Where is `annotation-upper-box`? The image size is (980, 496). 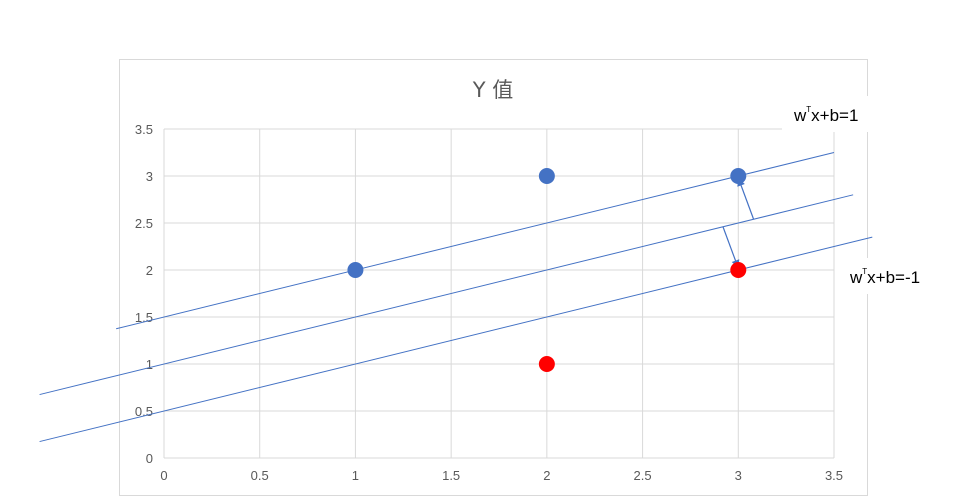
annotation-upper-box is located at coordinates (830, 114).